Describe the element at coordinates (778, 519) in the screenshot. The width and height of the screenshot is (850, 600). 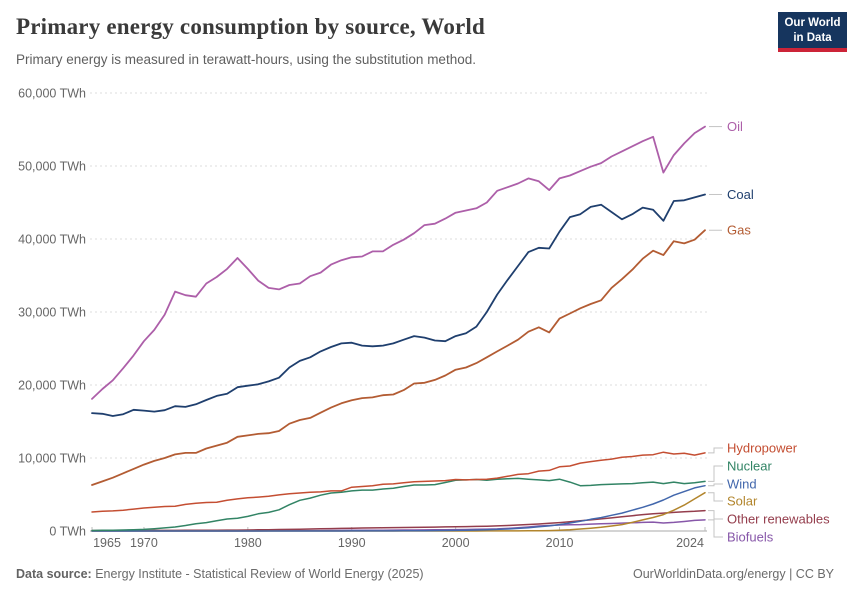
I see `series-label-other-renewables: Other renewables` at that location.